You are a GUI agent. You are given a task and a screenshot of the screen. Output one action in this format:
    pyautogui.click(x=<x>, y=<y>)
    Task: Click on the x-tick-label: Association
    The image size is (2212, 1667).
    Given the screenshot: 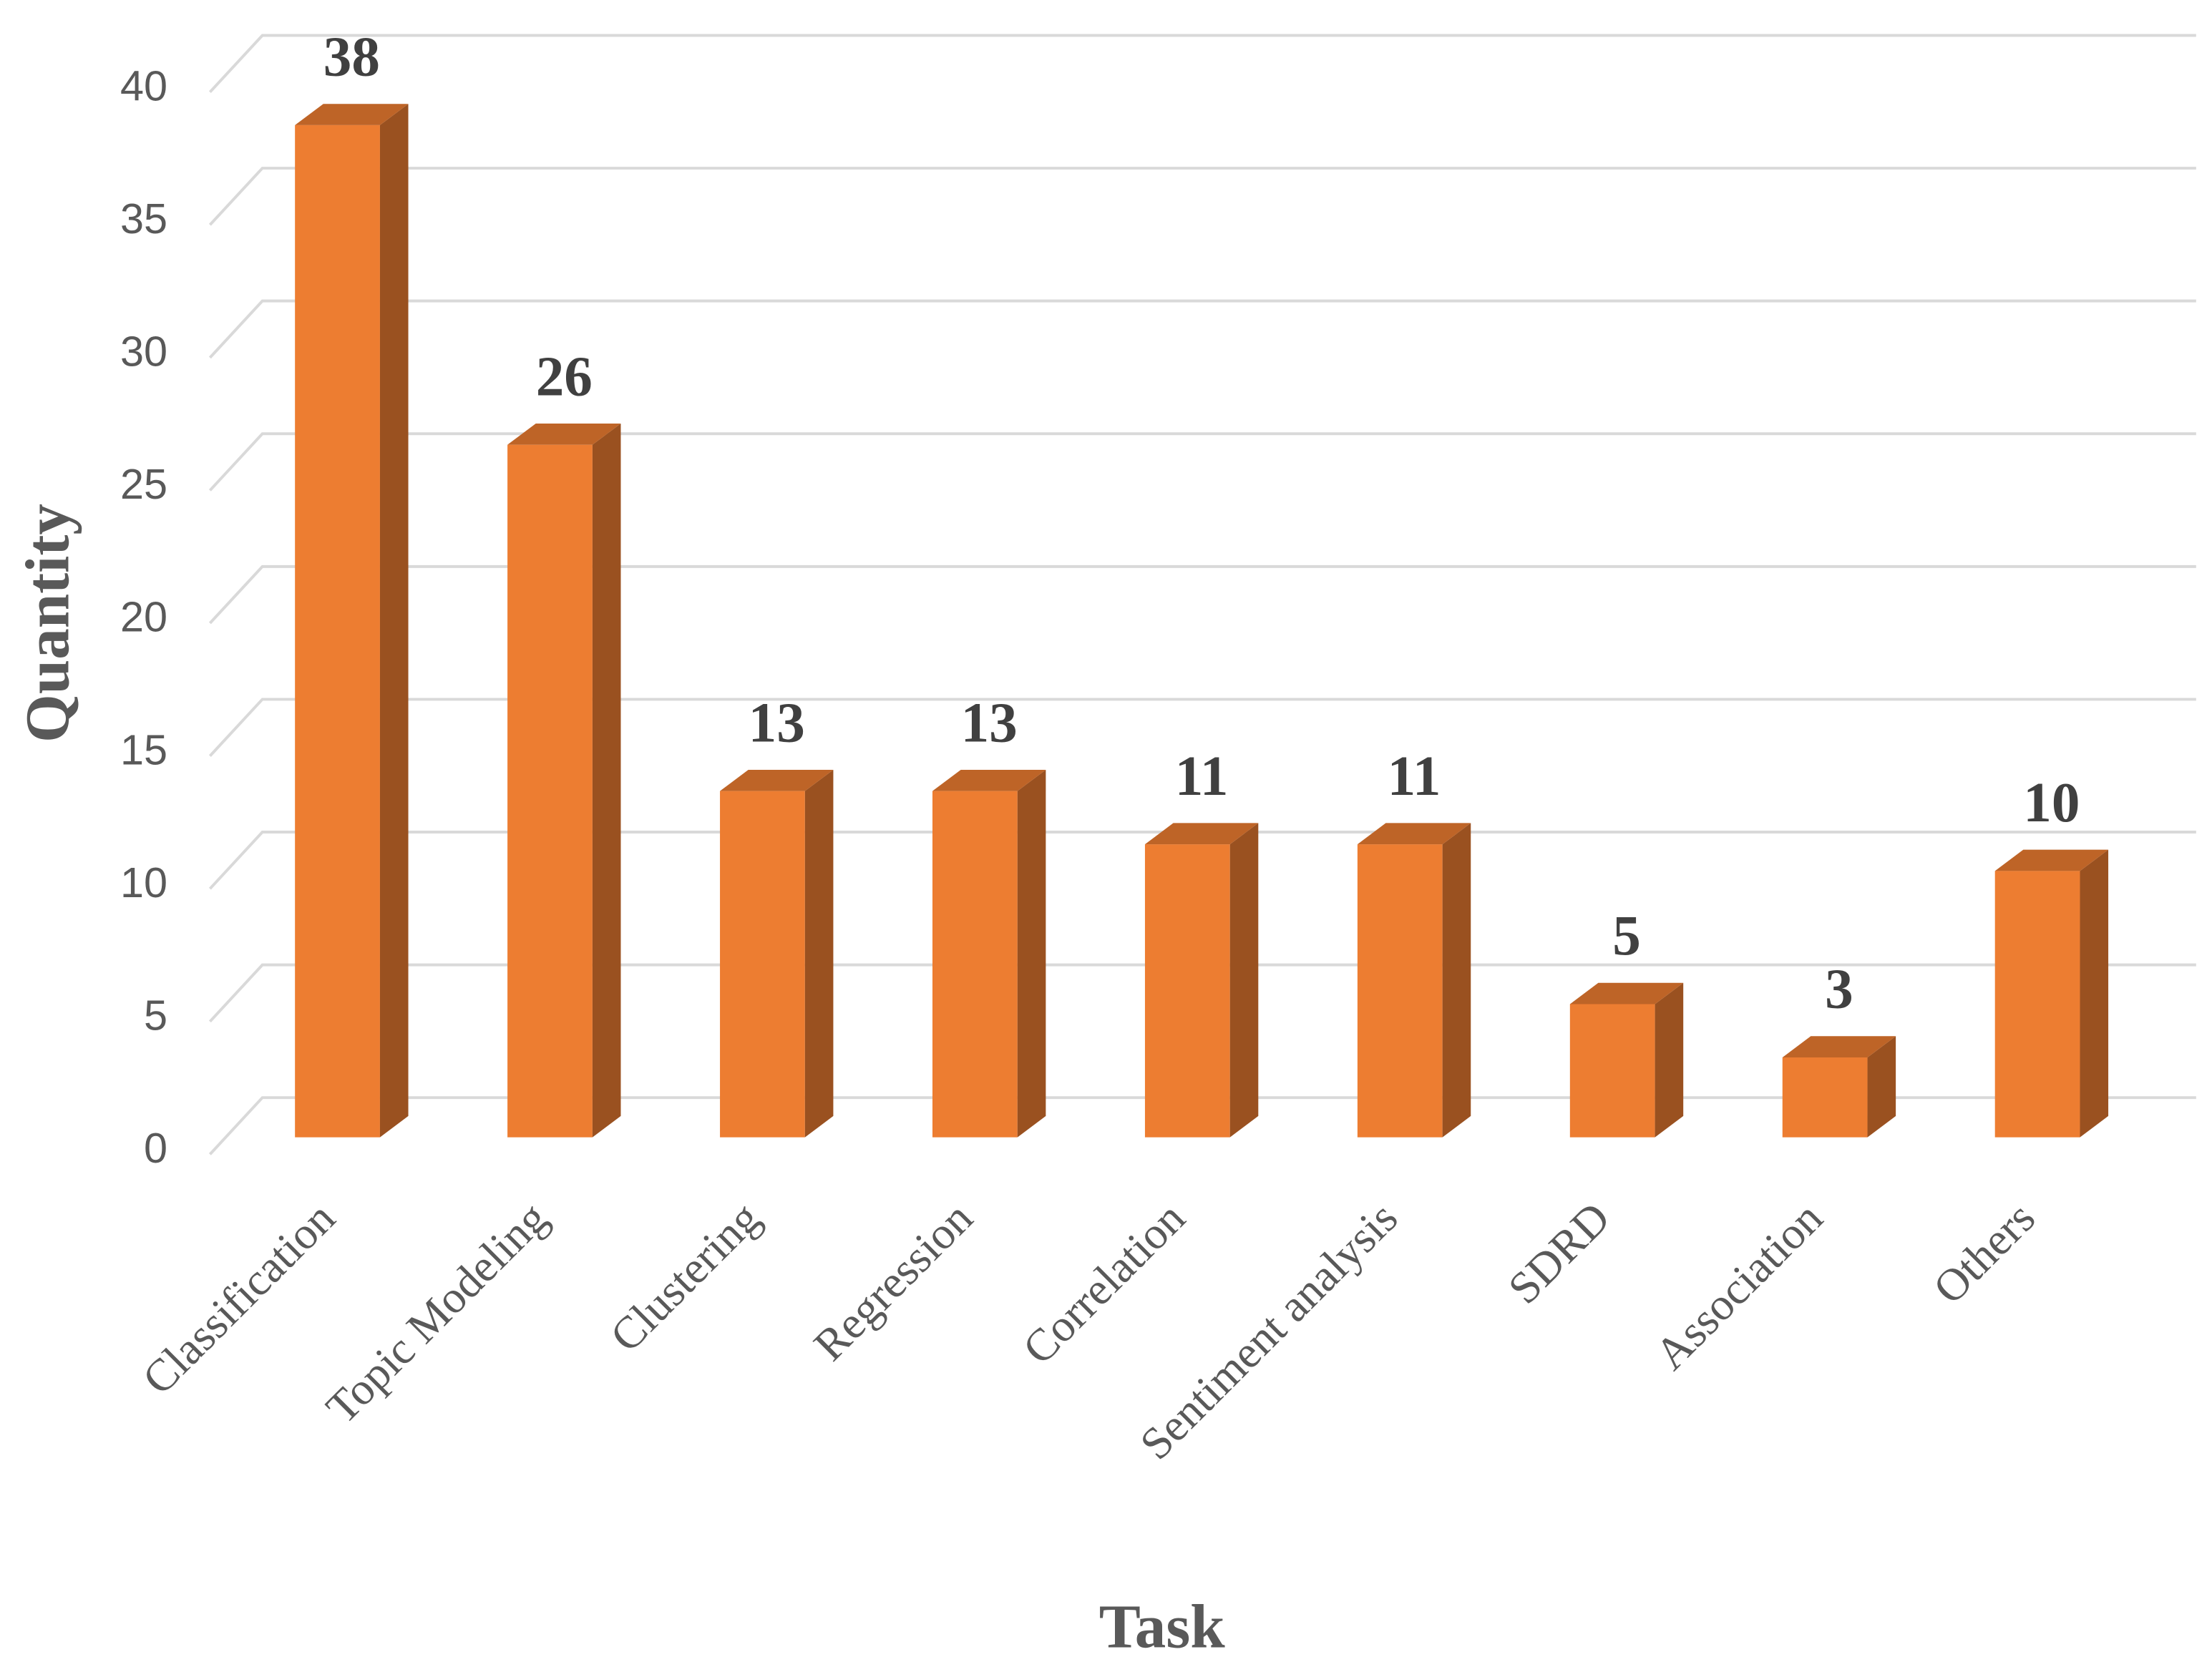 What is the action you would take?
    pyautogui.click(x=1738, y=1286)
    